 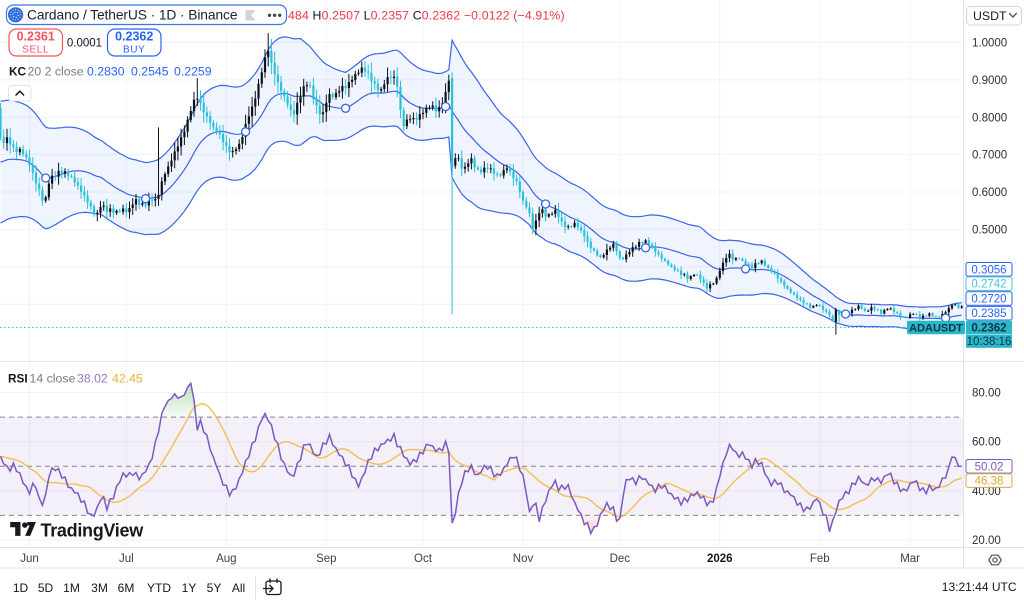 What do you see at coordinates (35, 50) in the screenshot?
I see `svg-text: SELL` at bounding box center [35, 50].